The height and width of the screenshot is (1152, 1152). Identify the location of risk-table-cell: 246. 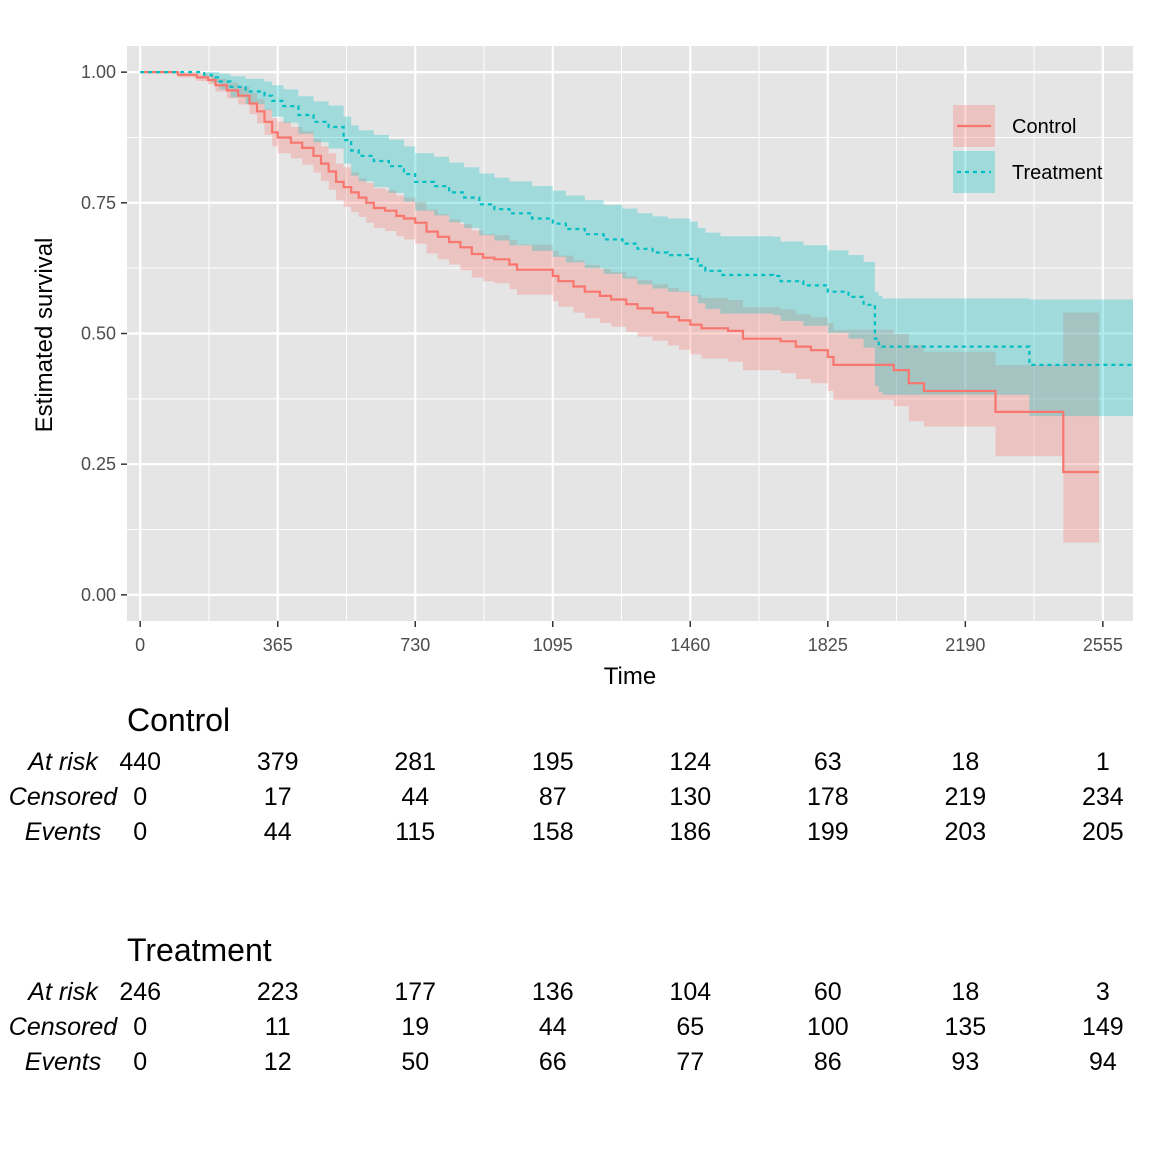
(140, 992).